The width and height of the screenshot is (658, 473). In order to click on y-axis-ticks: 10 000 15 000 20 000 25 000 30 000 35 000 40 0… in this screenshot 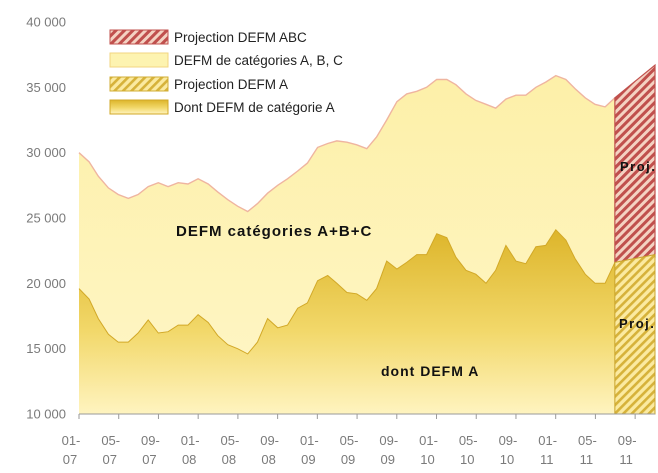, I will do `click(46, 218)`.